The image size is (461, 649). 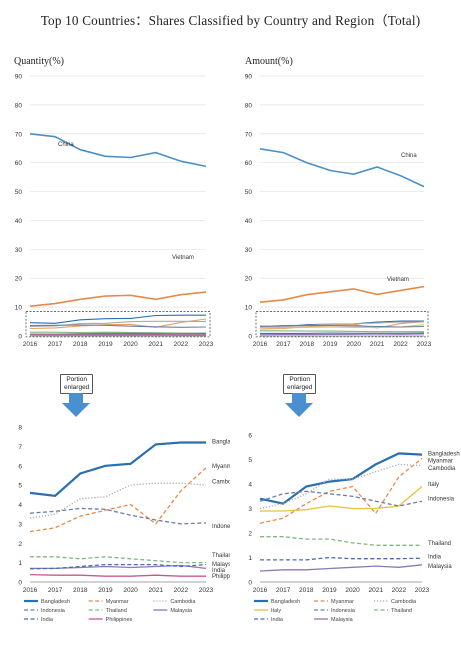 What do you see at coordinates (20, 544) in the screenshot?
I see `y-tick-label: 2` at bounding box center [20, 544].